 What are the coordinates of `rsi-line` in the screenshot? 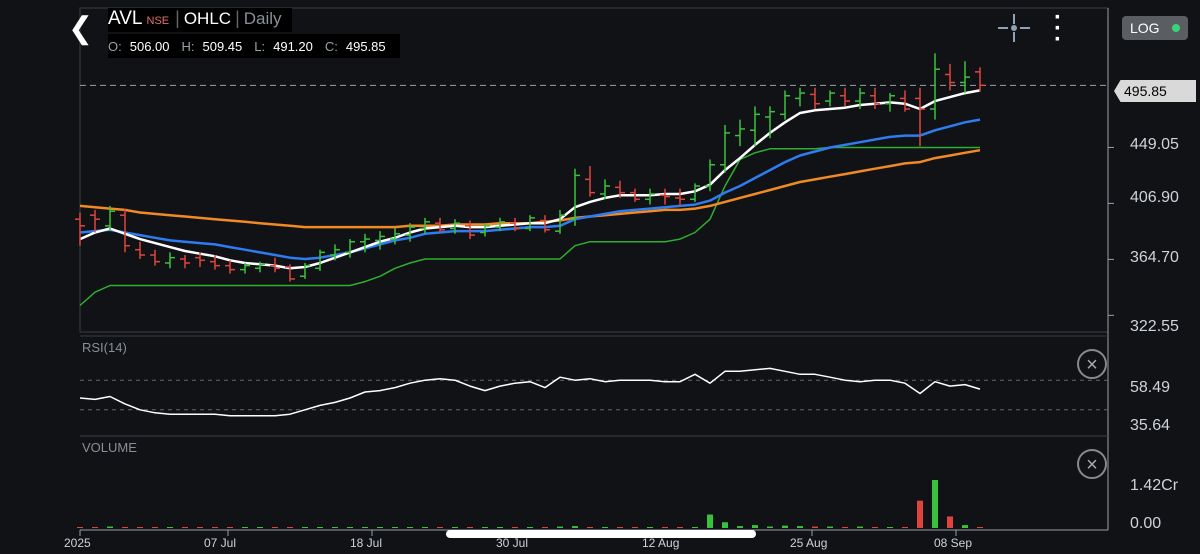 It's located at (530, 392).